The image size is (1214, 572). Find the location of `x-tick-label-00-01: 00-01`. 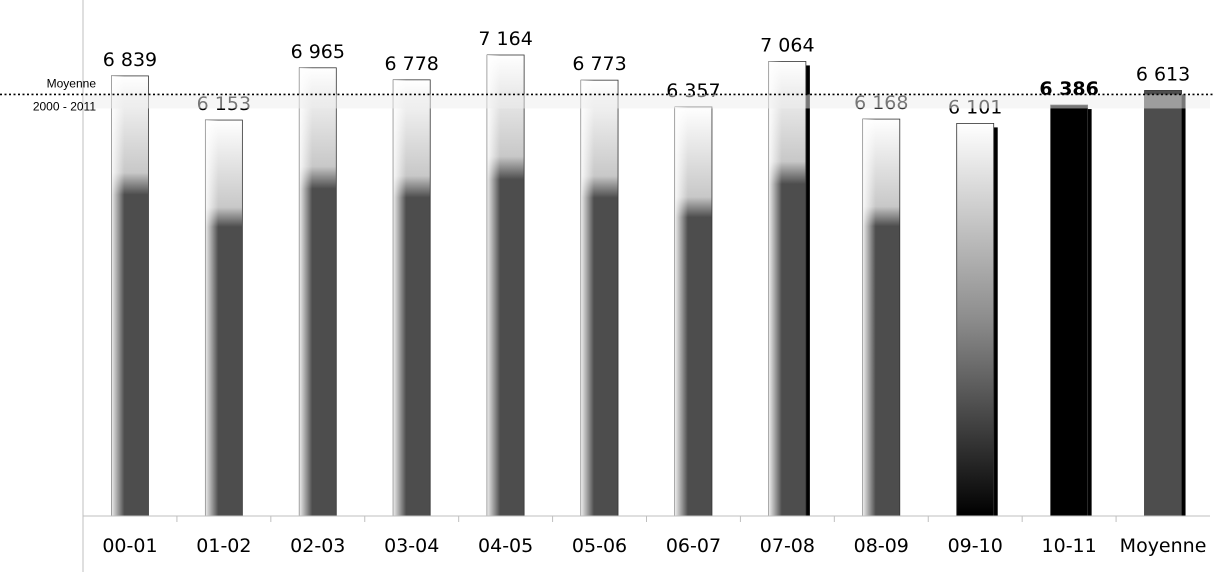

x-tick-label-00-01: 00-01 is located at coordinates (129, 546).